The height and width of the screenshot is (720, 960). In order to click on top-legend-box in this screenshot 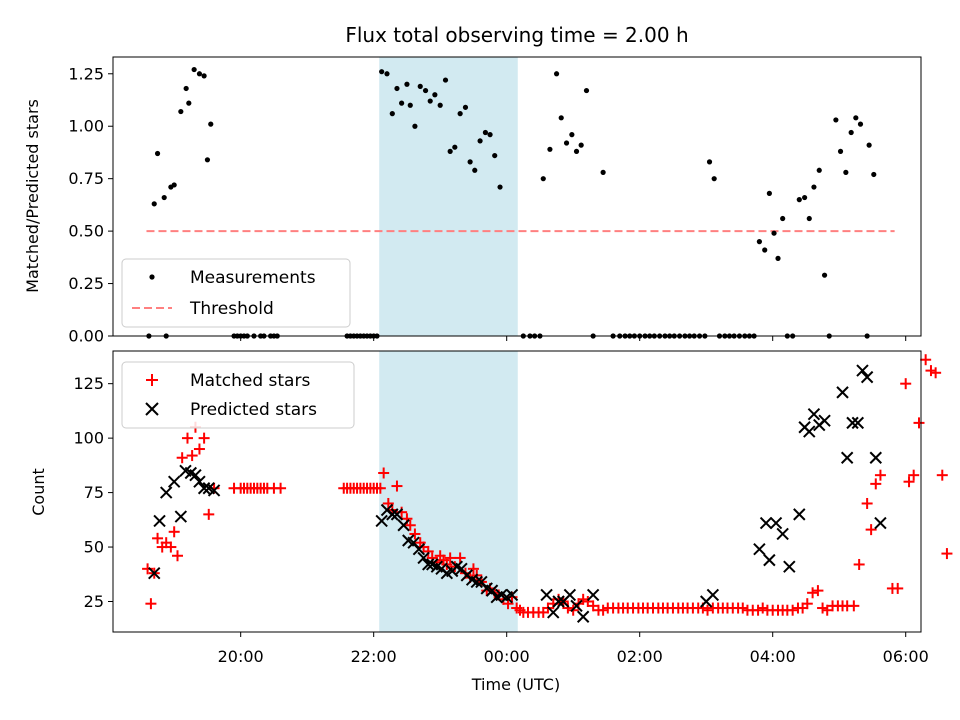, I will do `click(236, 293)`.